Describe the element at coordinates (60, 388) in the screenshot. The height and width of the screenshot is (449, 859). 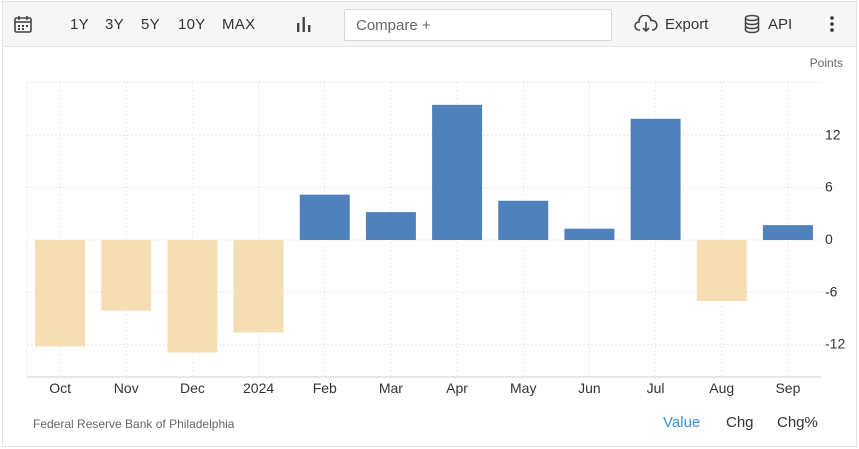
I see `x-tick-label: Oct` at that location.